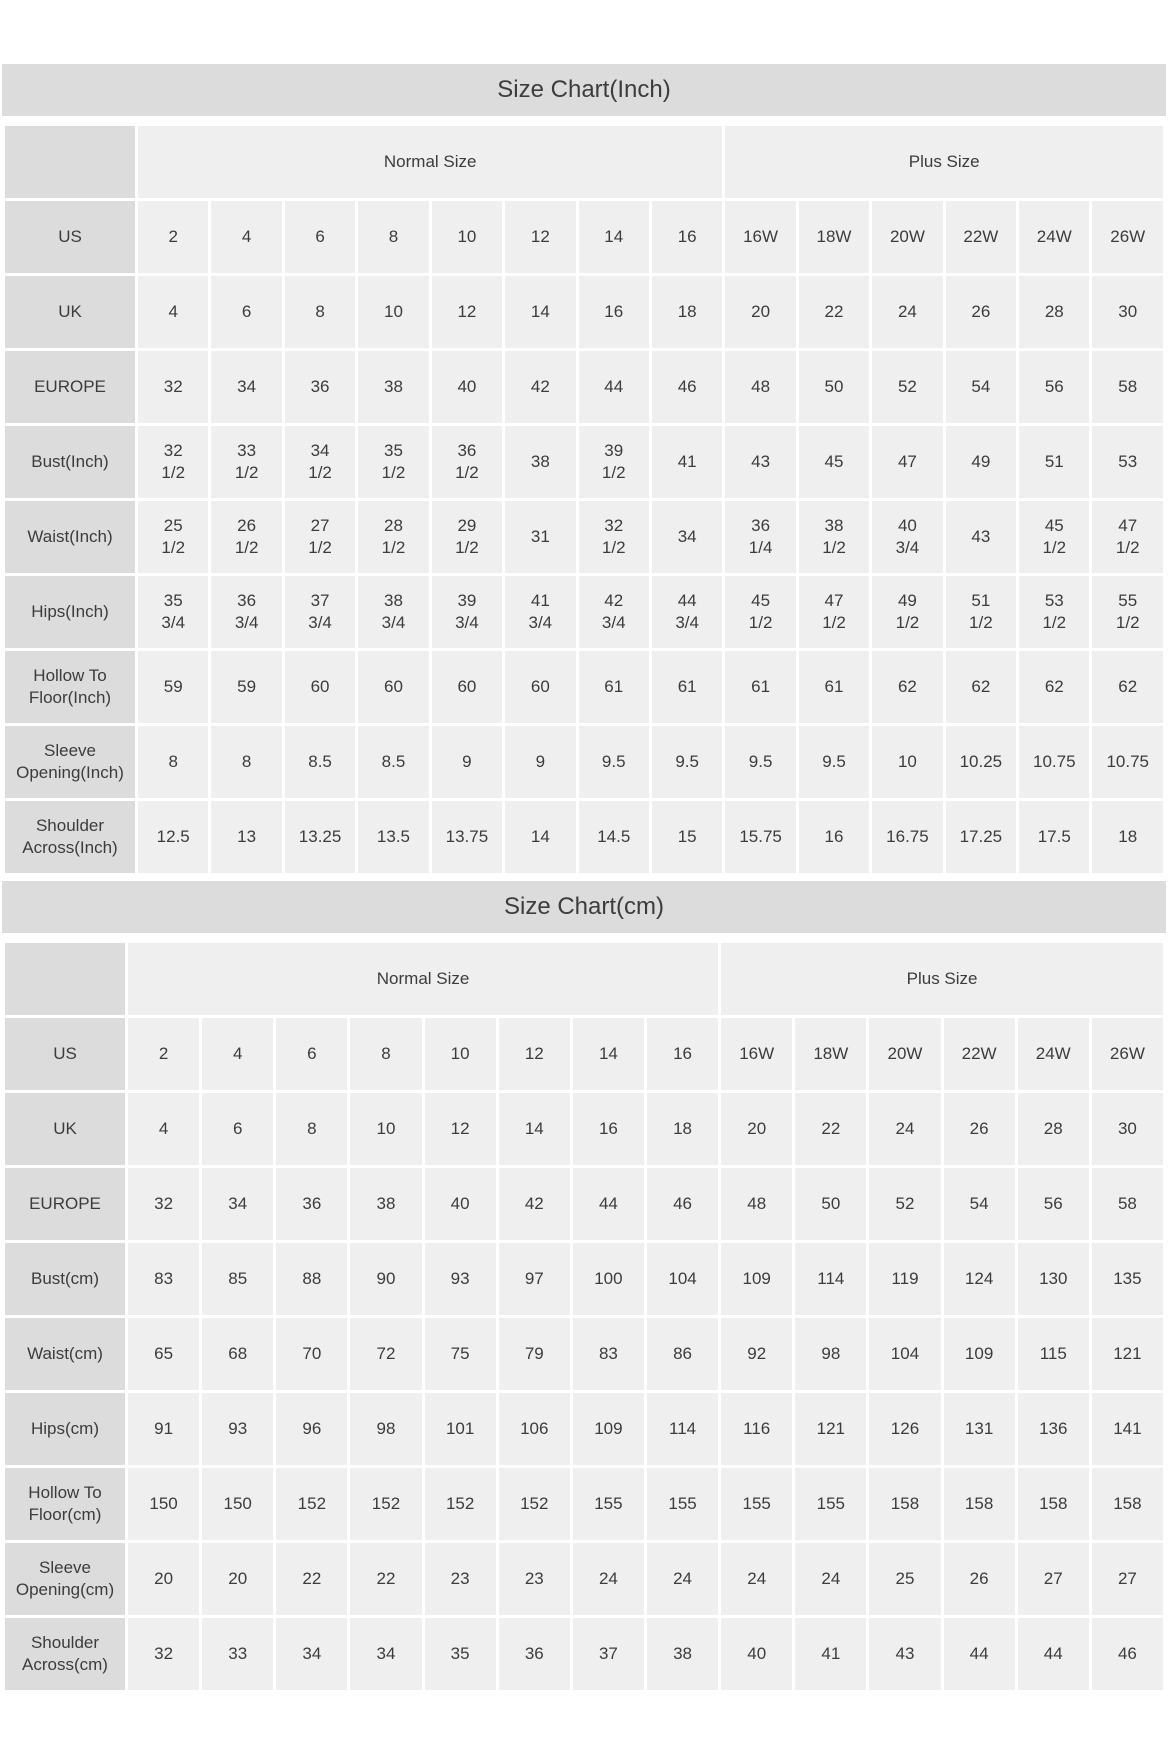 Image resolution: width=1168 pixels, height=1756 pixels. Describe the element at coordinates (246, 687) in the screenshot. I see `size-value-cell: 59` at that location.